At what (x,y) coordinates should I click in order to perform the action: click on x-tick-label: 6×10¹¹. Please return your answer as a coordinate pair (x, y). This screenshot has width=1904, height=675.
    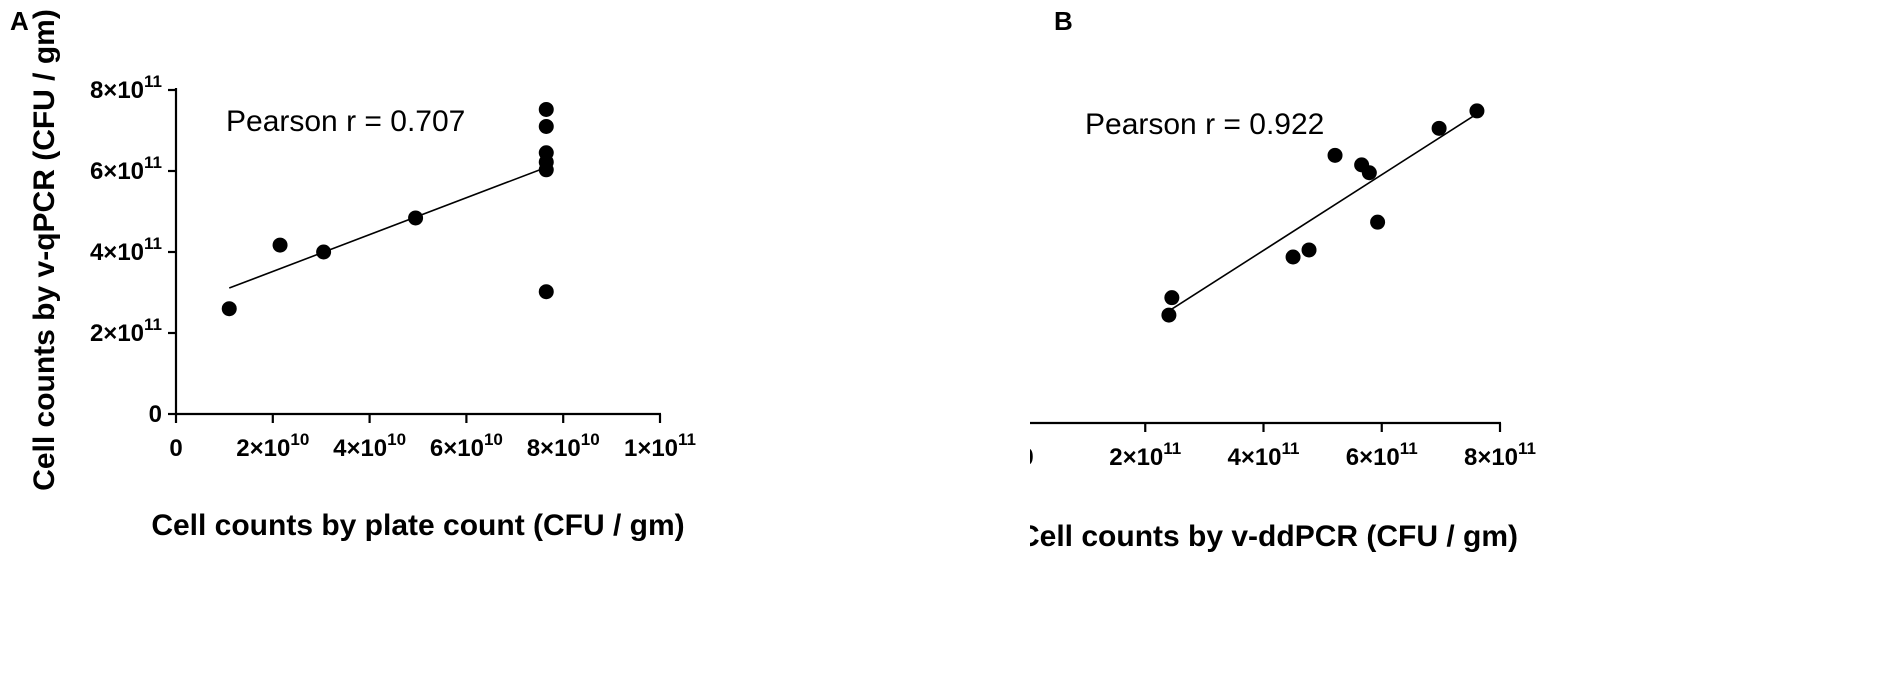
    Looking at the image, I should click on (1382, 455).